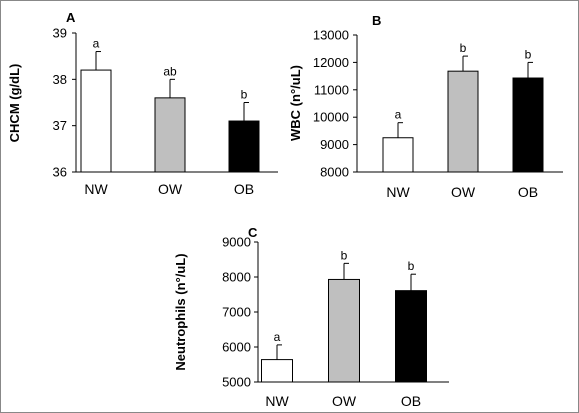 Image resolution: width=579 pixels, height=413 pixels. What do you see at coordinates (60, 79) in the screenshot?
I see `y-tick-label: 38` at bounding box center [60, 79].